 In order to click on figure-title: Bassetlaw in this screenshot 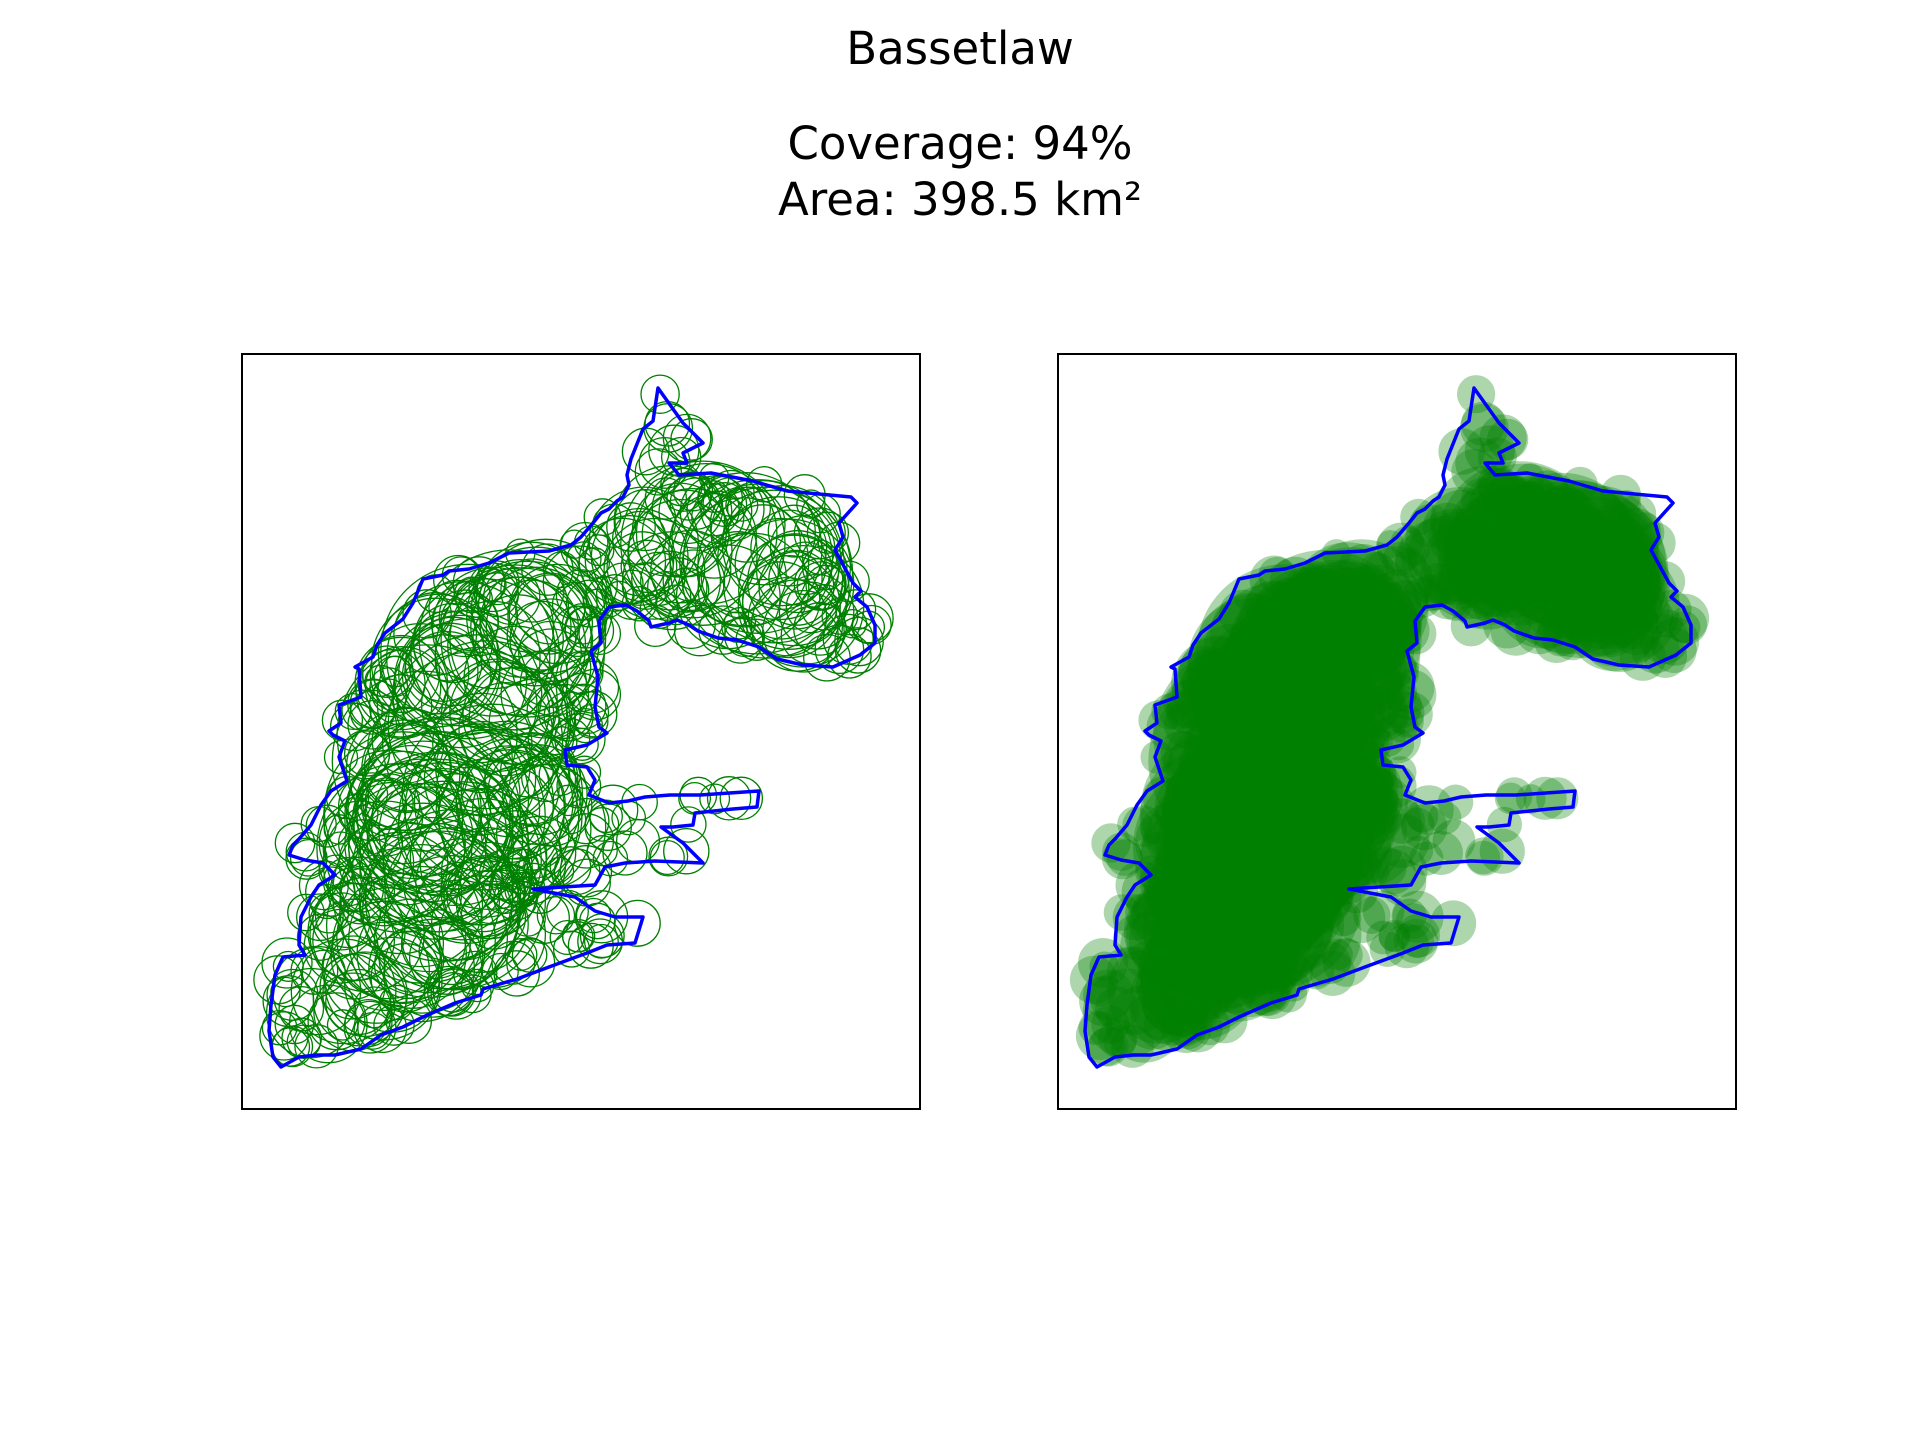, I will do `click(960, 48)`.